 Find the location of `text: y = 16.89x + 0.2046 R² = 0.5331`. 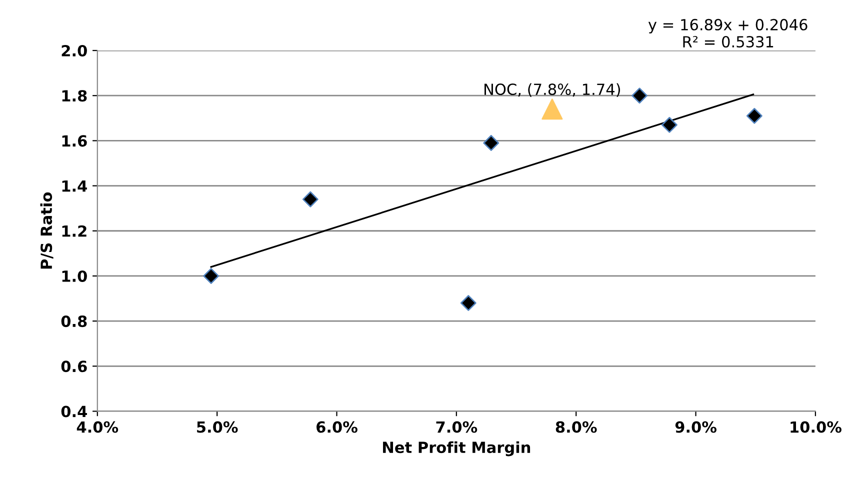

text: y = 16.89x + 0.2046 R² = 0.5331 is located at coordinates (728, 33).